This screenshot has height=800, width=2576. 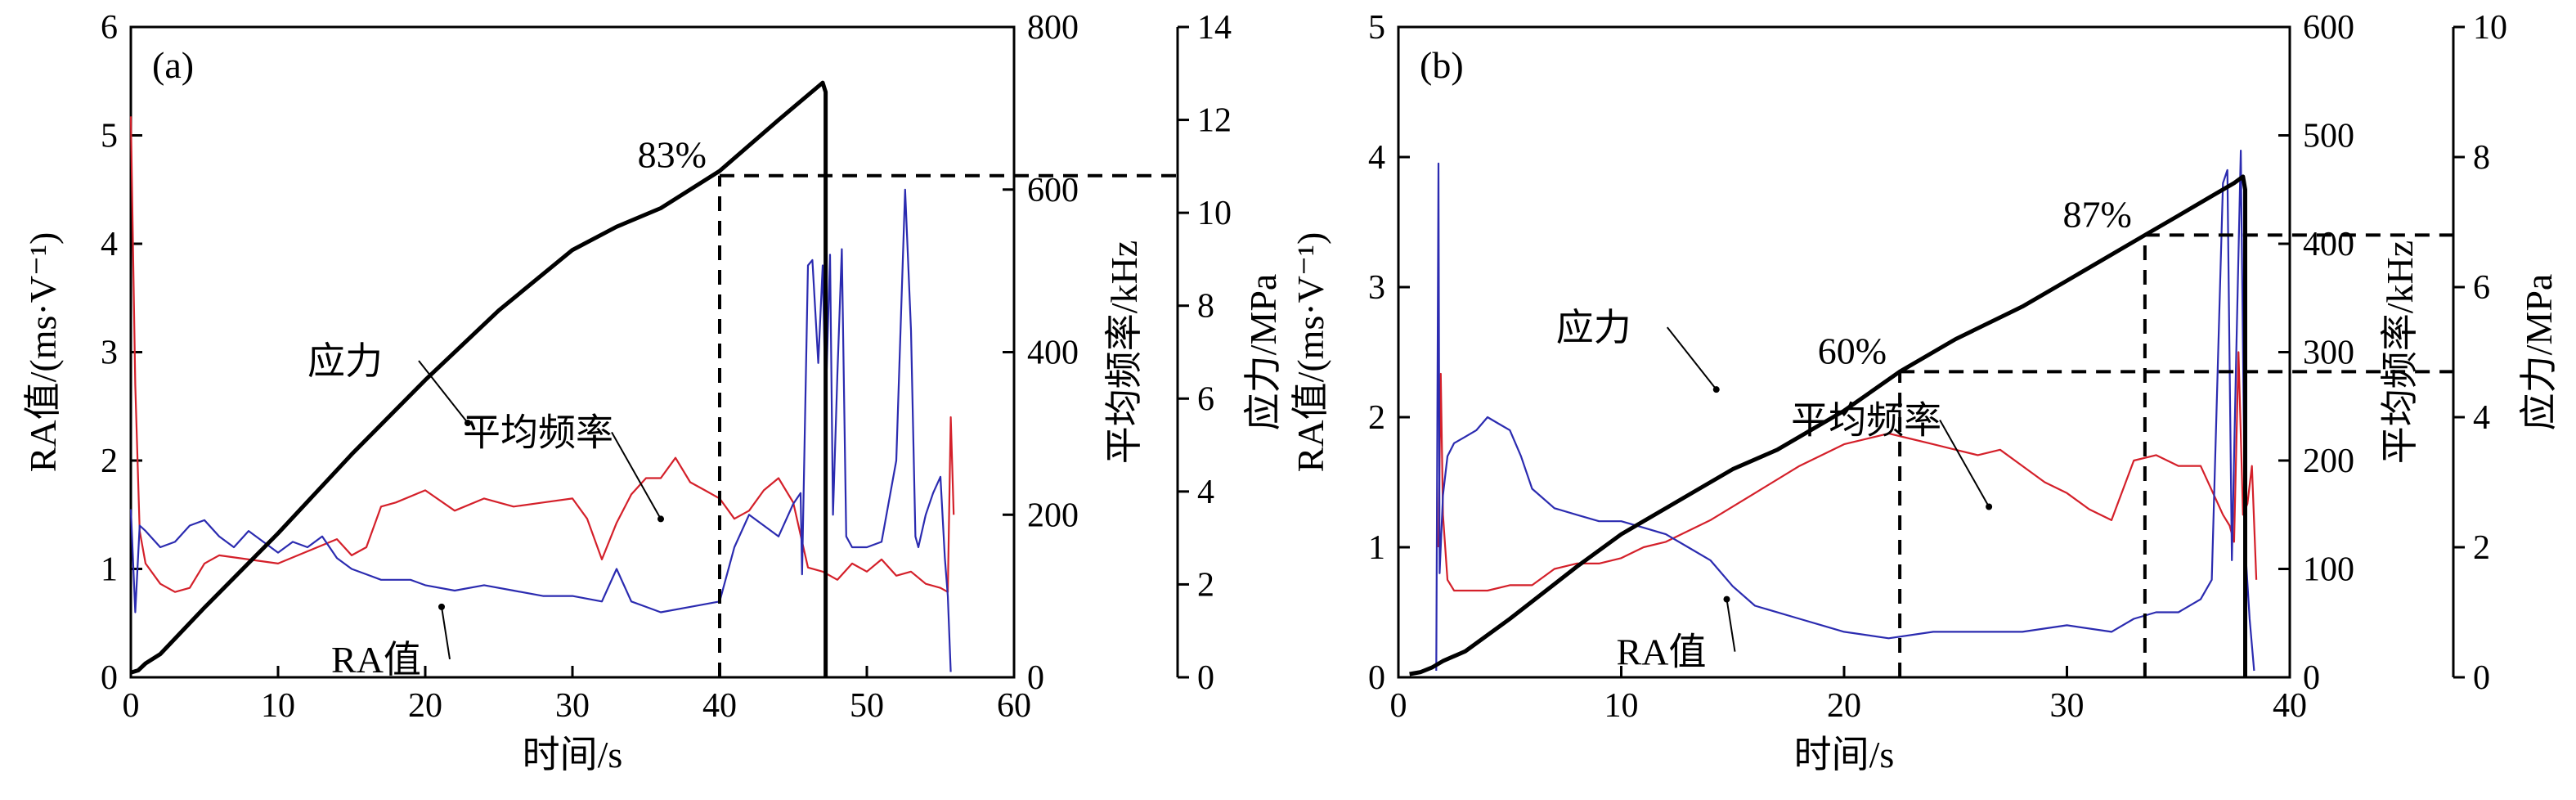 I want to click on series-line-avg-freq, so click(x=1848, y=471).